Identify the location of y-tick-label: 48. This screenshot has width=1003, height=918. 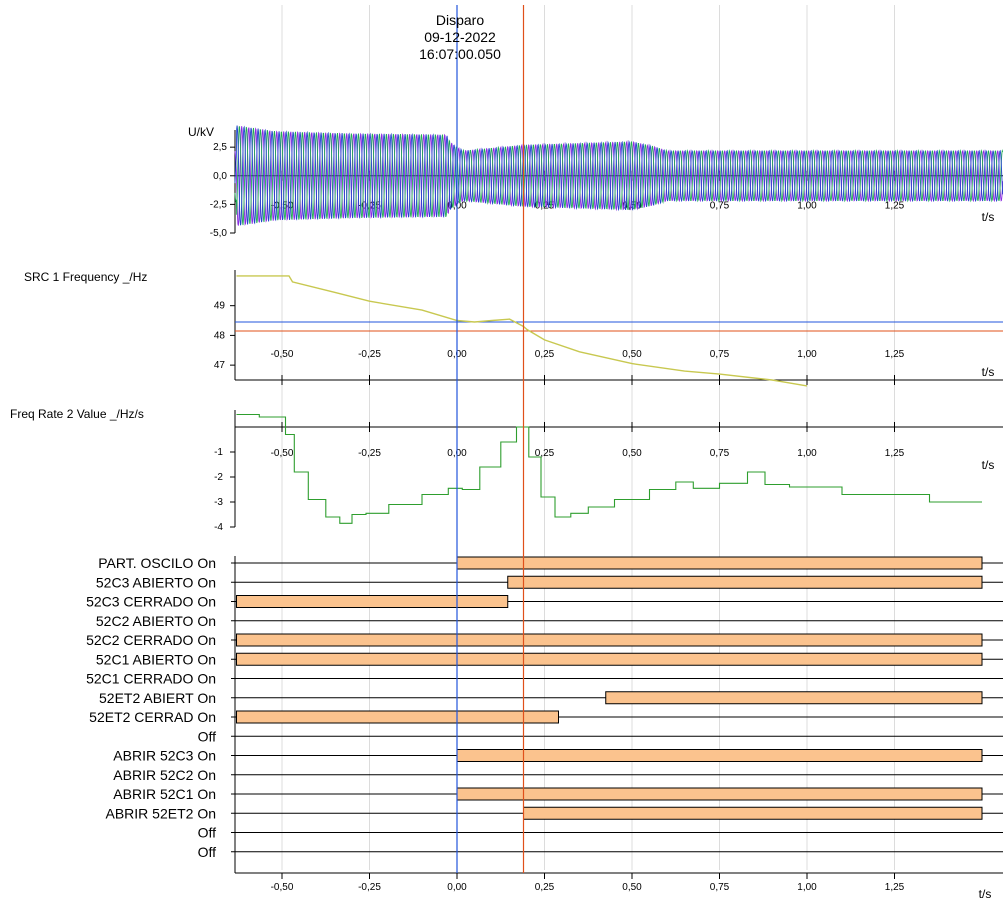
(220, 335).